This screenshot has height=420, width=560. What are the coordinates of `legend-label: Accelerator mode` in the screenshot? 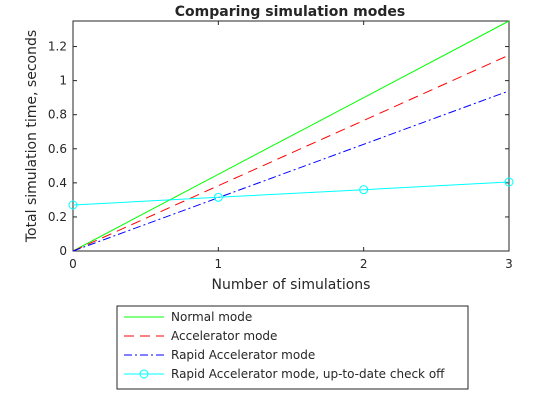 It's located at (224, 336).